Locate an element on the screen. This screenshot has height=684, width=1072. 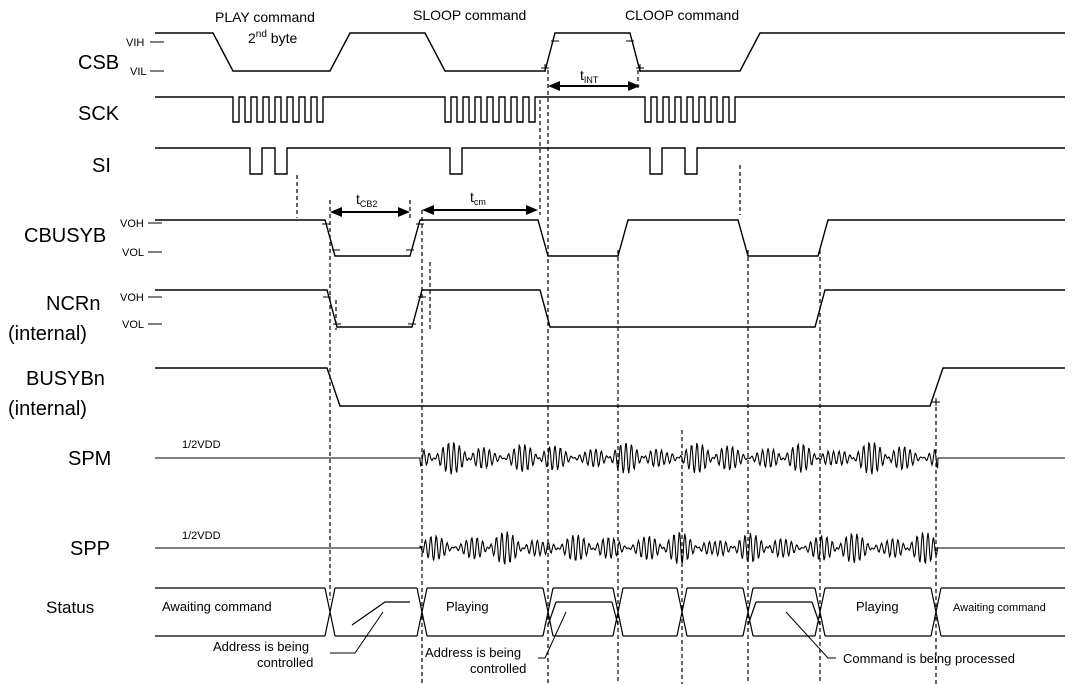
cloop-command-label: CLOOP command is located at coordinates (682, 15).